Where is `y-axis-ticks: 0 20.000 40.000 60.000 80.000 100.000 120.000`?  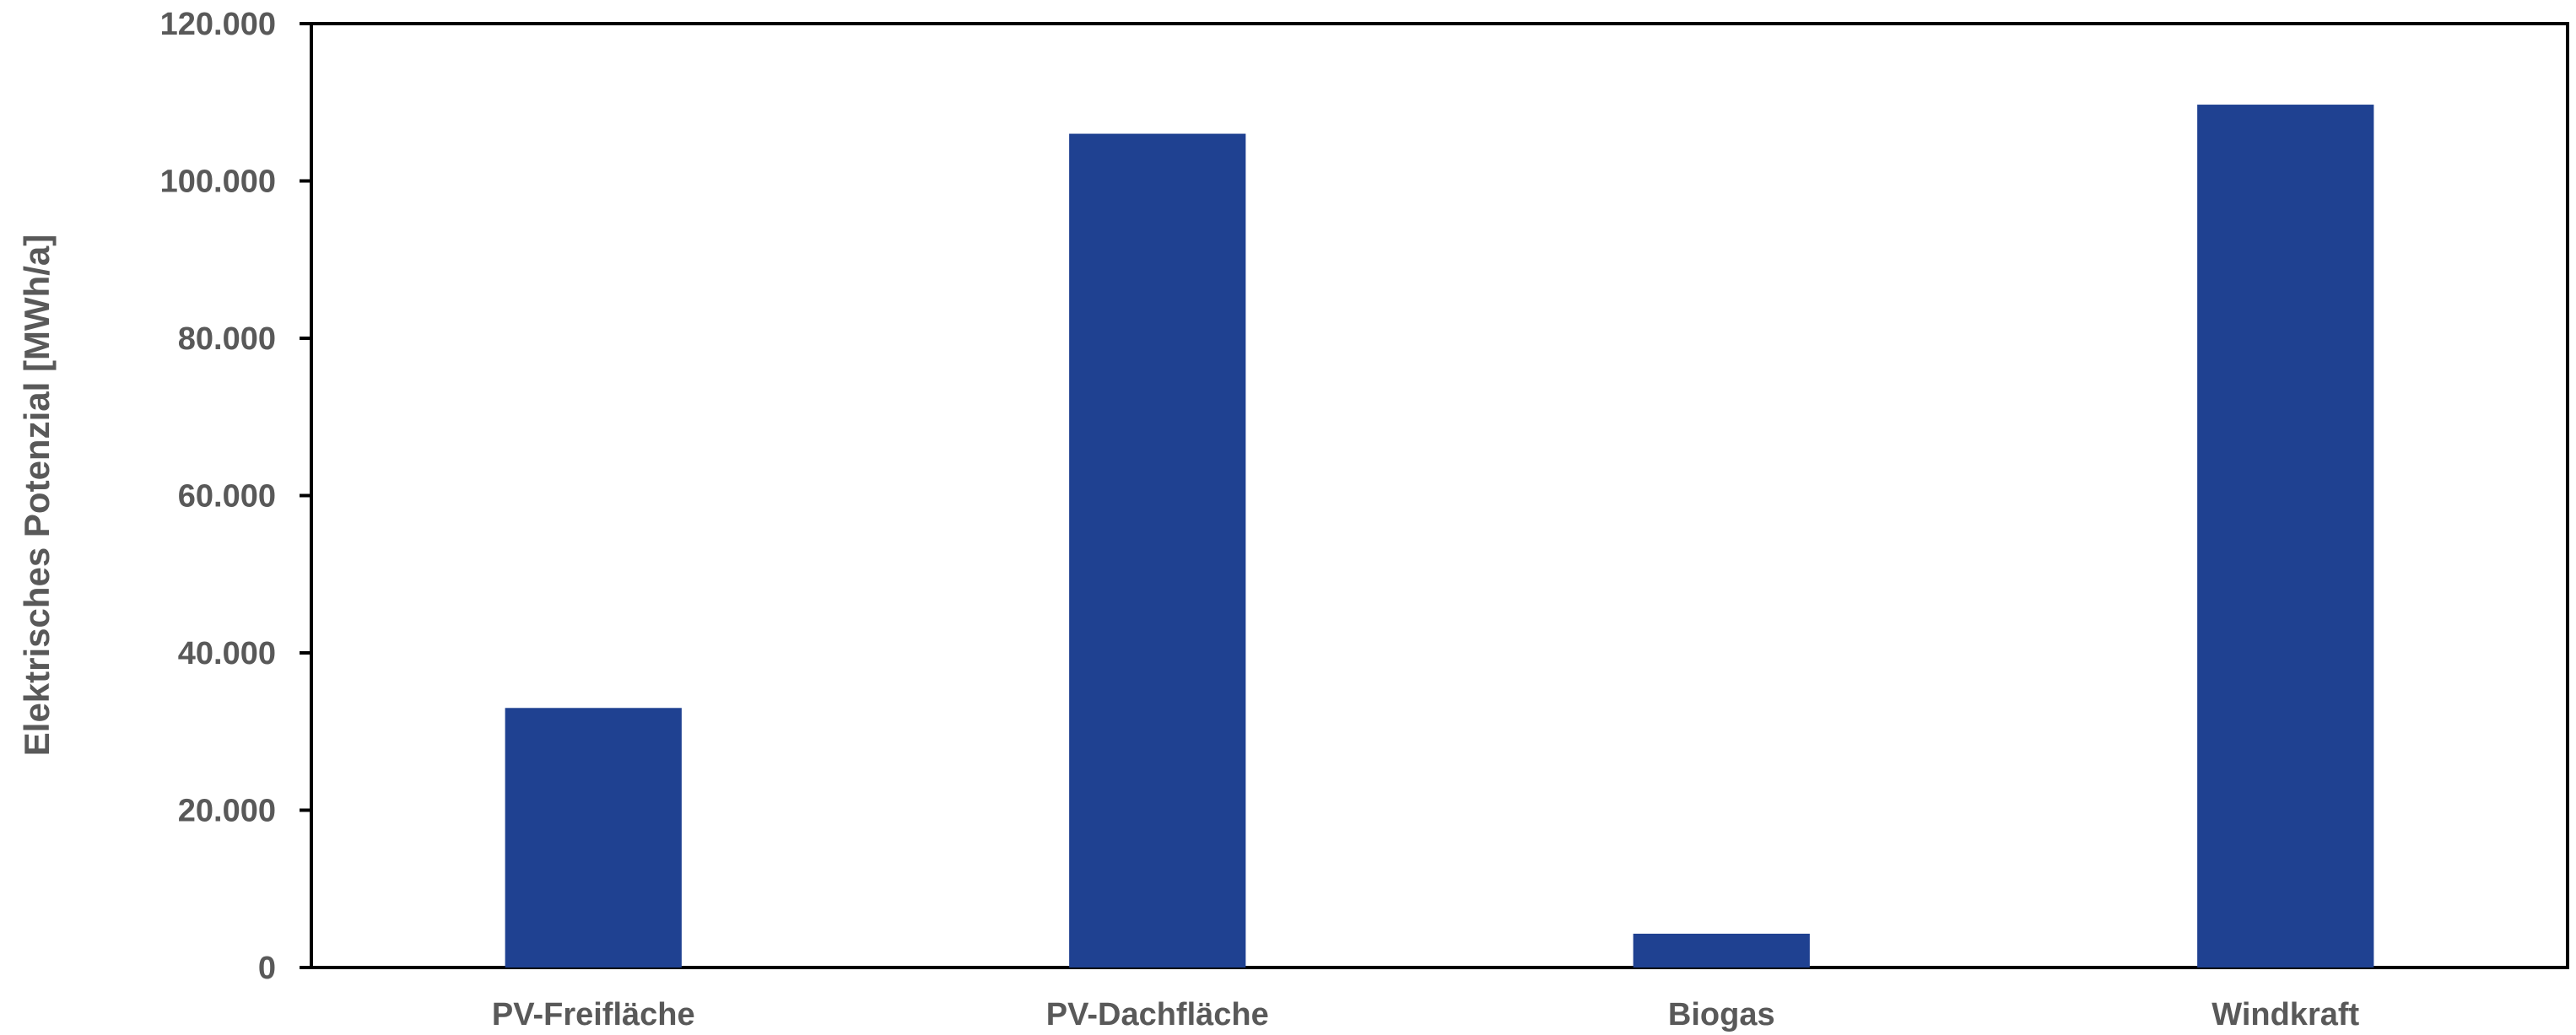 y-axis-ticks: 0 20.000 40.000 60.000 80.000 100.000 120.000 is located at coordinates (235, 496).